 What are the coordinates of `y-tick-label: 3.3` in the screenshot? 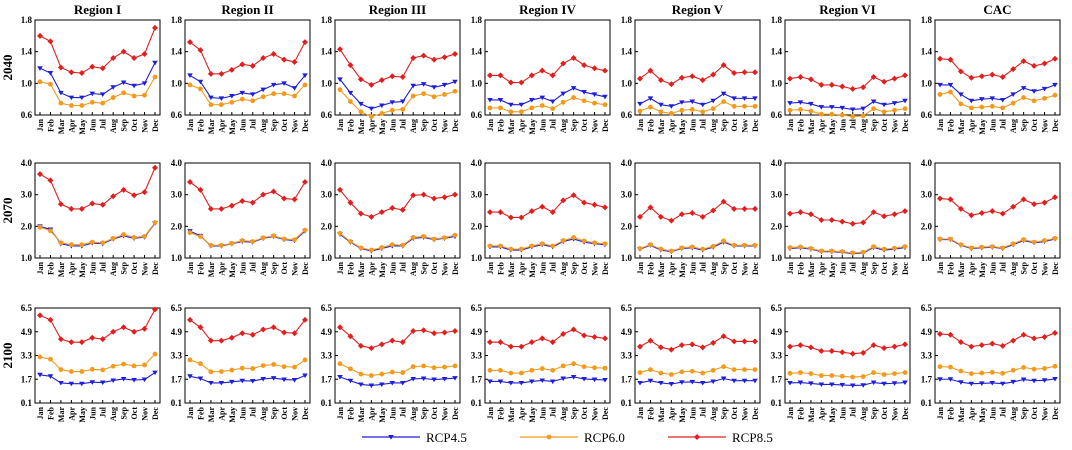 It's located at (477, 356).